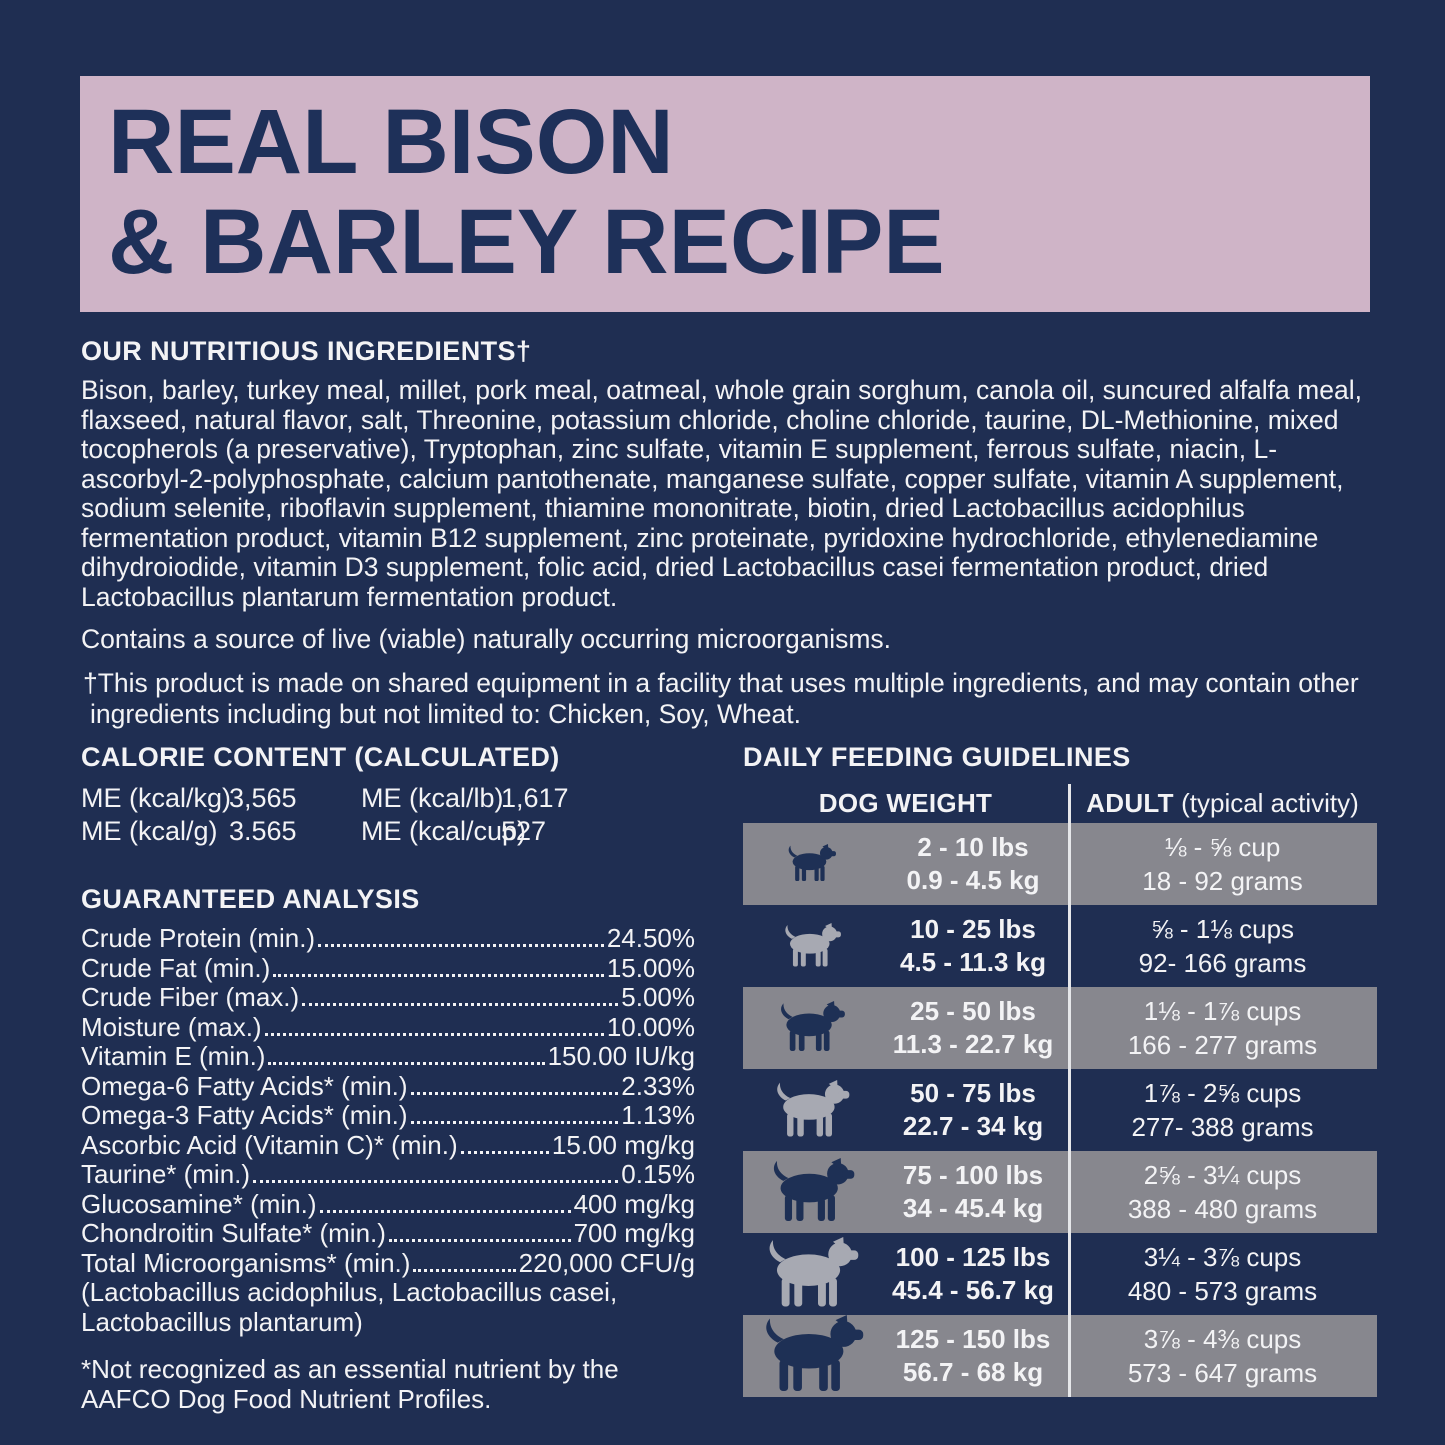  What do you see at coordinates (973, 880) in the screenshot?
I see `weight-kg: 0.9 - 4.5 kg` at bounding box center [973, 880].